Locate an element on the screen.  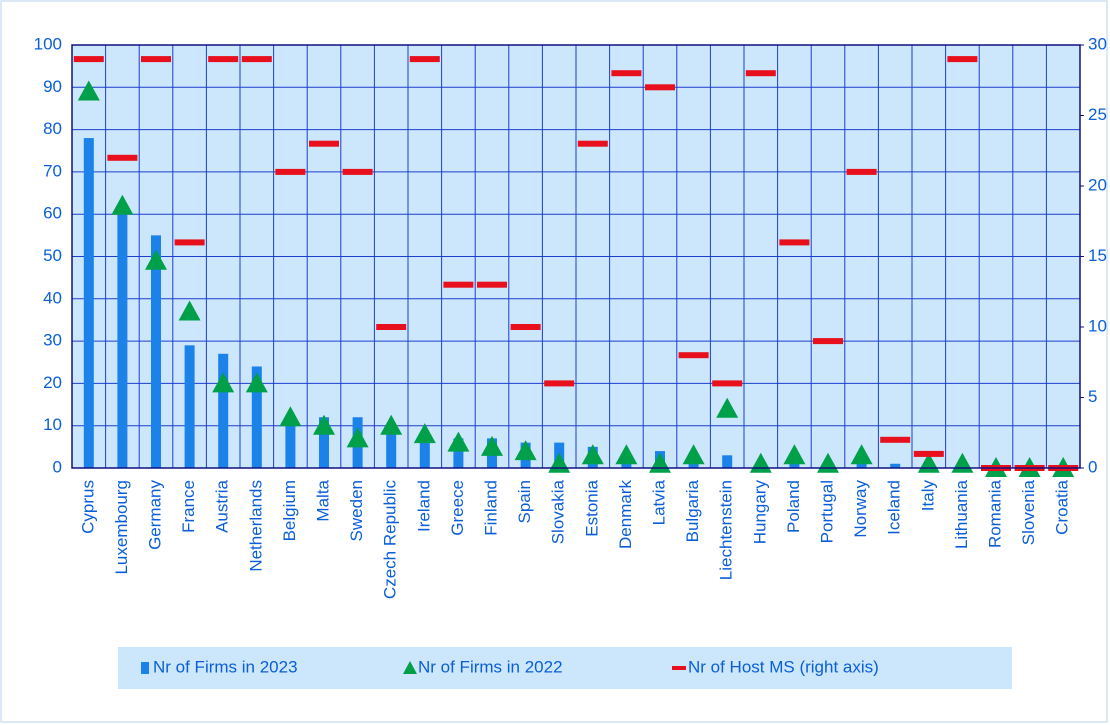
x-tick-label: Slovakia is located at coordinates (558, 511).